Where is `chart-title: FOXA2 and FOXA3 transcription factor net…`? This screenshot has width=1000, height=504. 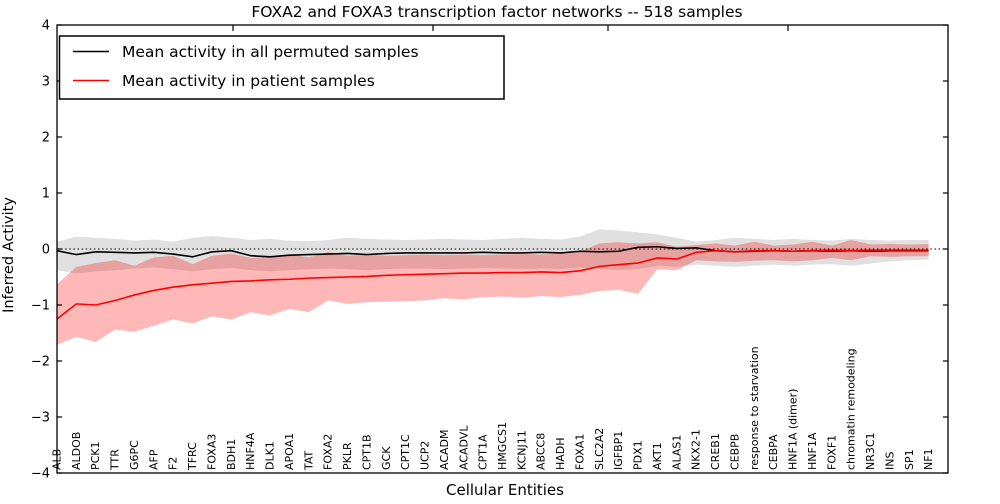
chart-title: FOXA2 and FOXA3 transcription factor net… is located at coordinates (496, 12).